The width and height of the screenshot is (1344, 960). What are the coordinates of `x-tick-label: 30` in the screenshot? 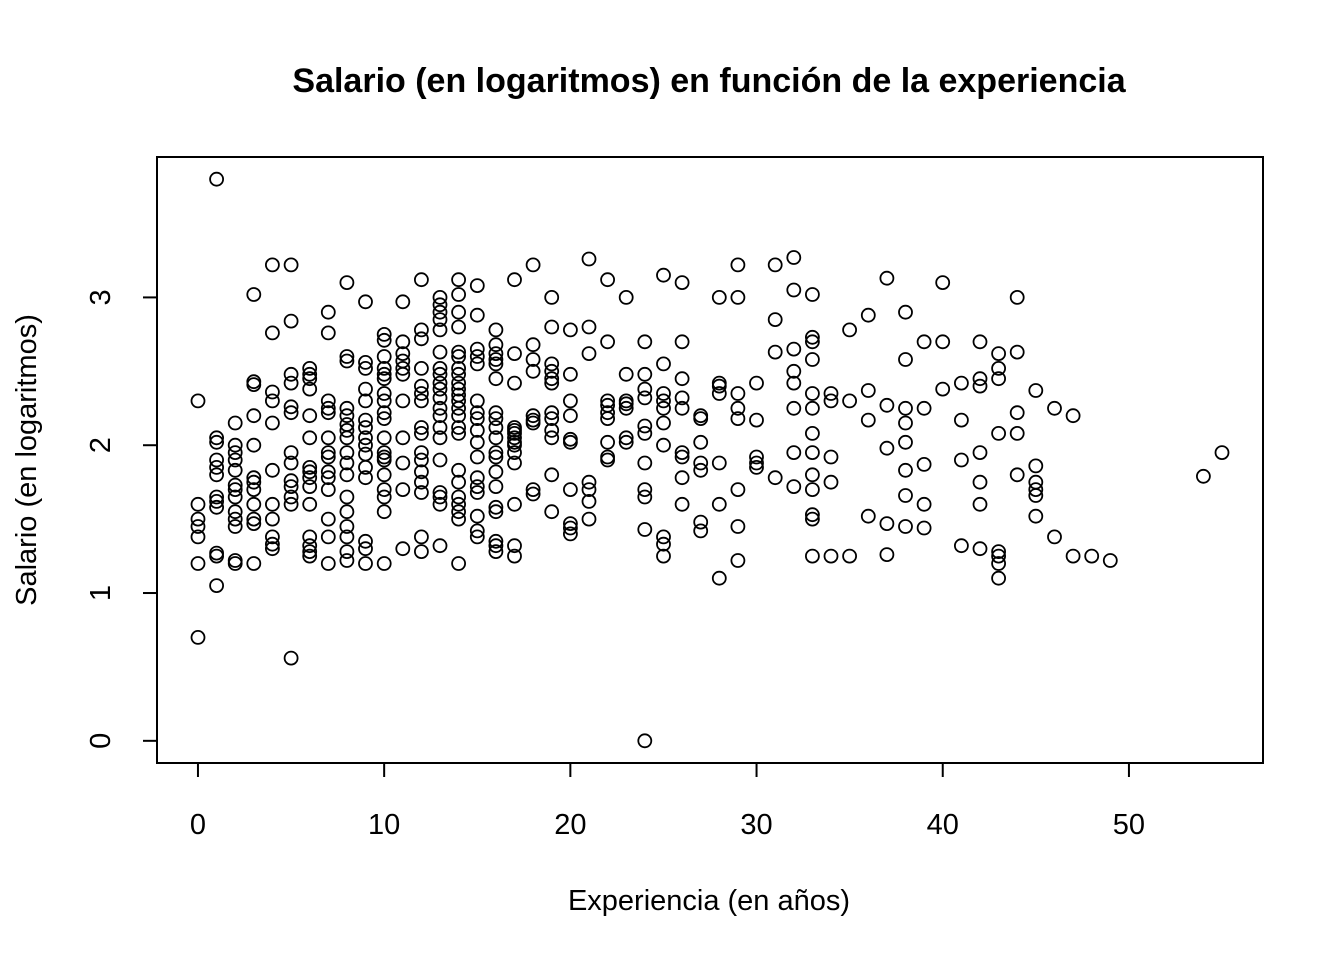 It's located at (756, 825).